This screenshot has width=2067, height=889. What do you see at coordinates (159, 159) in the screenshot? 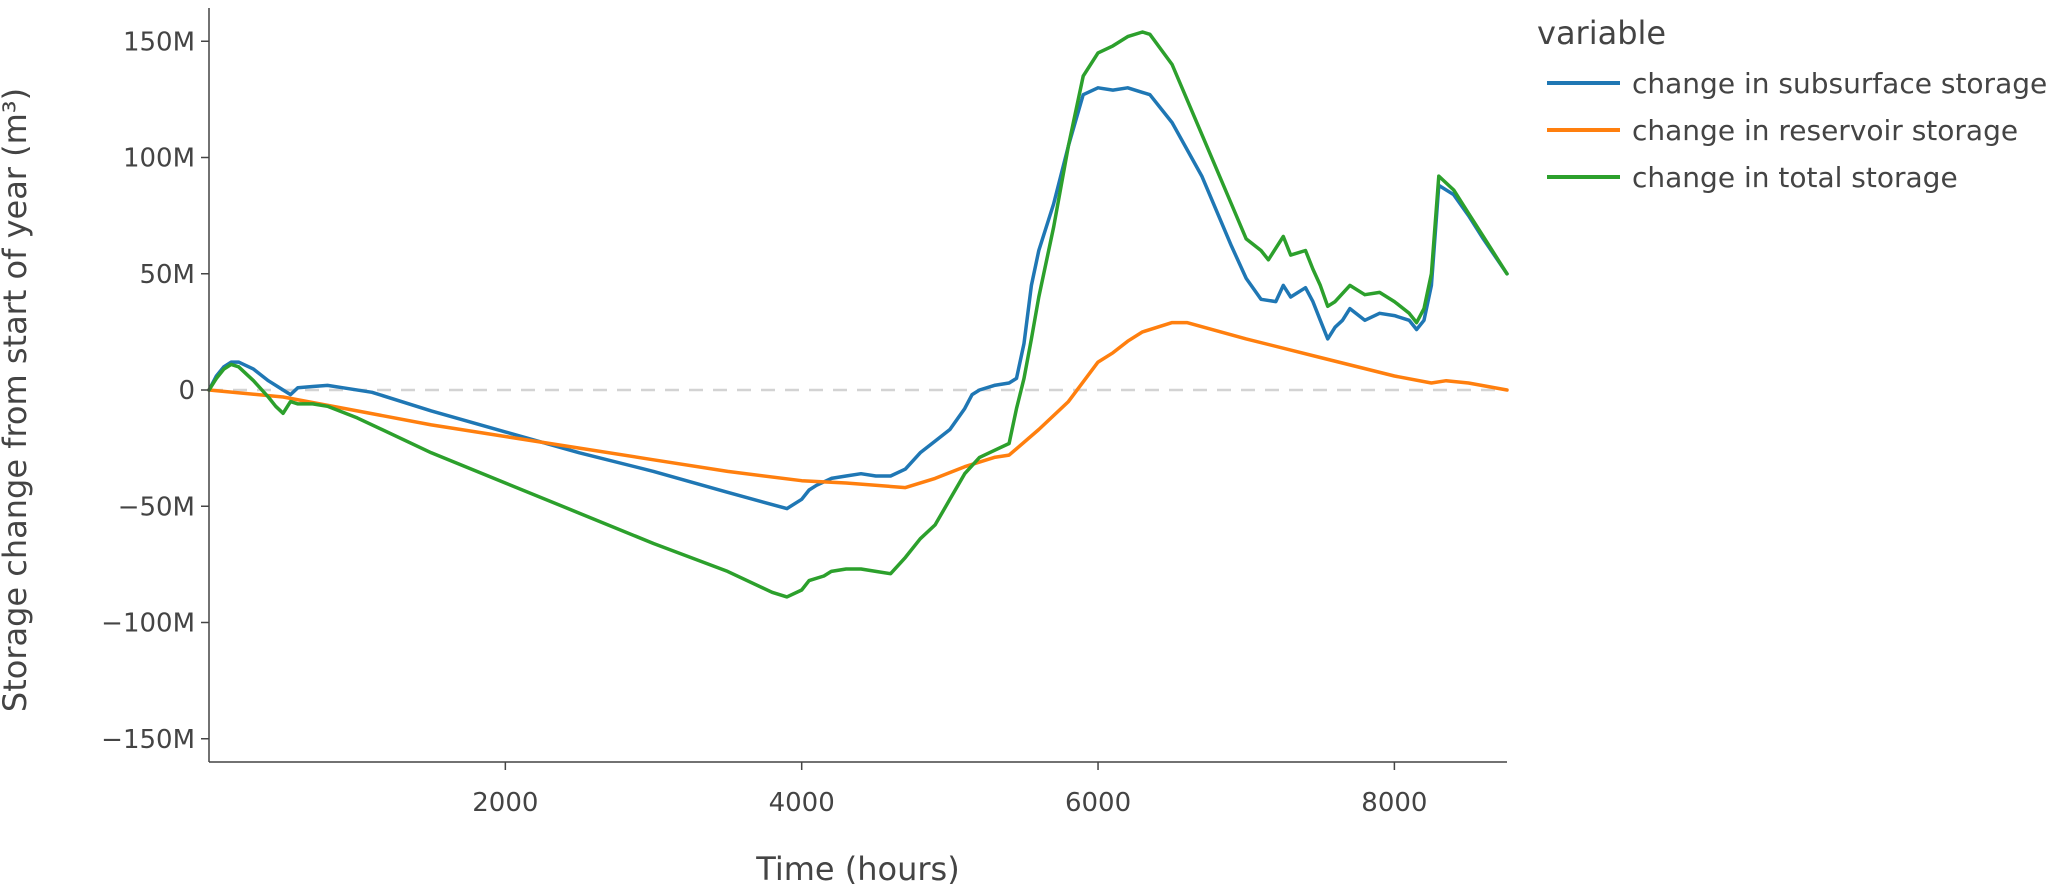
I see `y-tick-label: 100M` at bounding box center [159, 159].